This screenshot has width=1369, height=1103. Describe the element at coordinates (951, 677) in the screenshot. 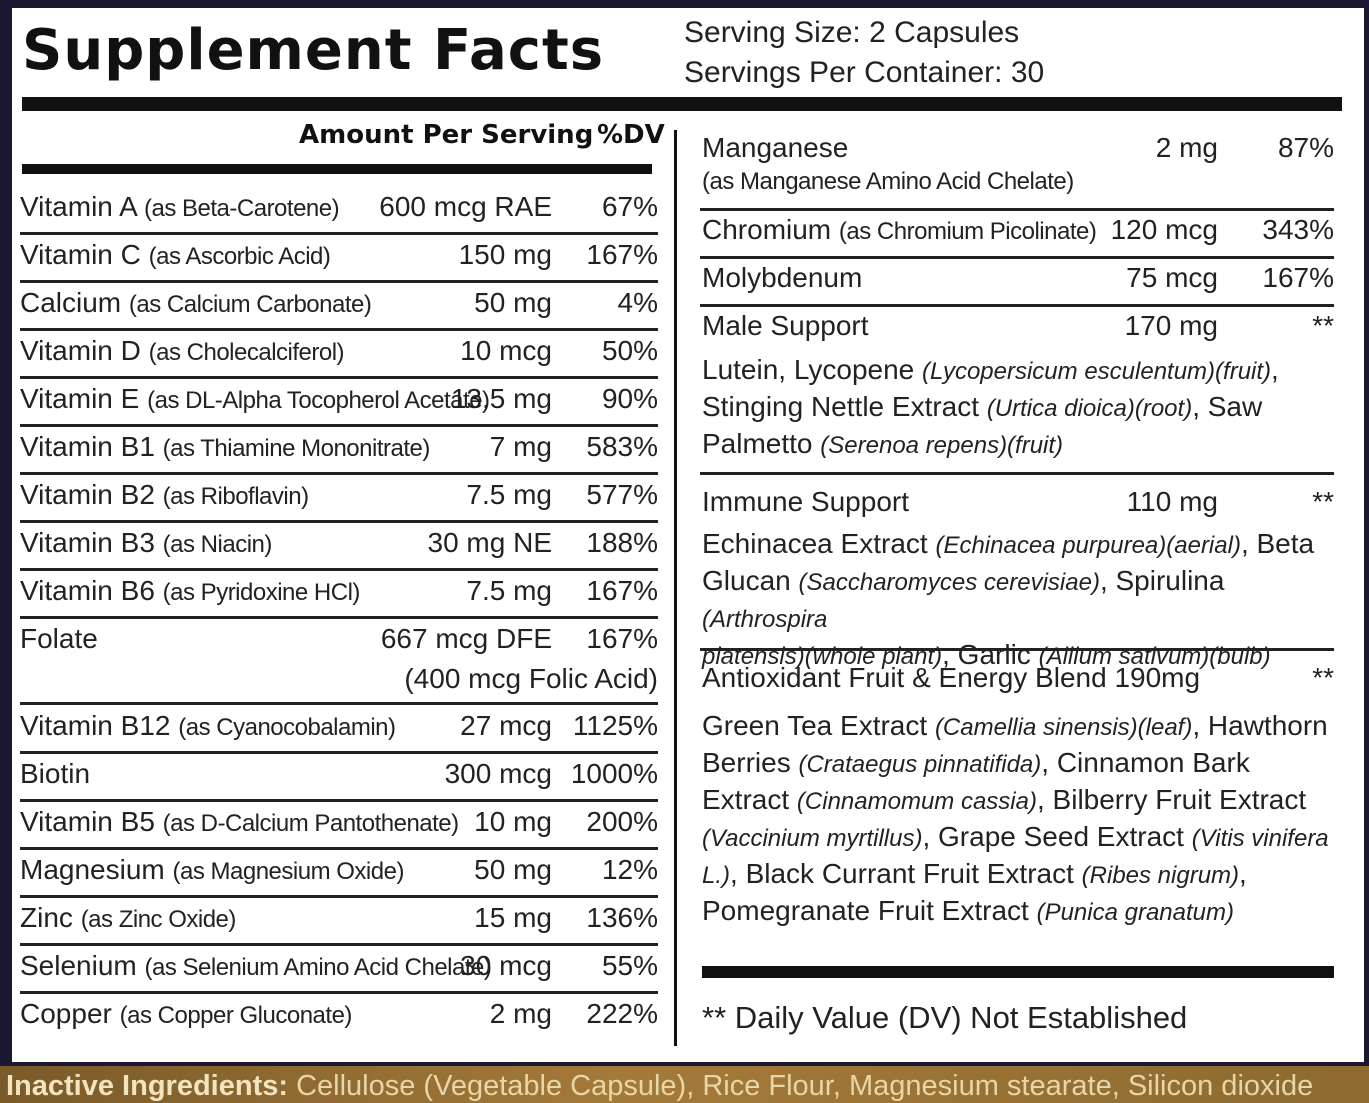

I see `blend-name: Antioxidant Fruit & Energy Blend 190mg` at that location.